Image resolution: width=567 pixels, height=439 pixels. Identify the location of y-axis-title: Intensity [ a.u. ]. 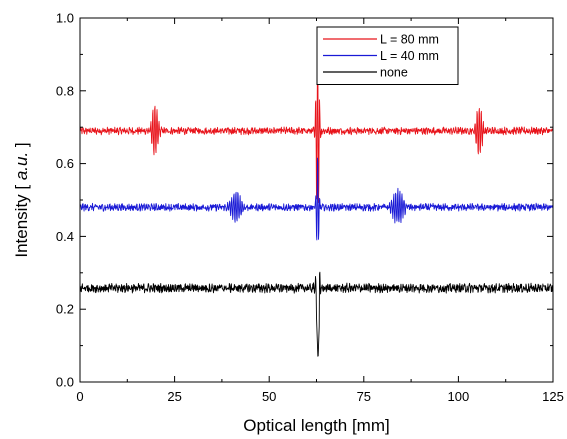
(21, 199).